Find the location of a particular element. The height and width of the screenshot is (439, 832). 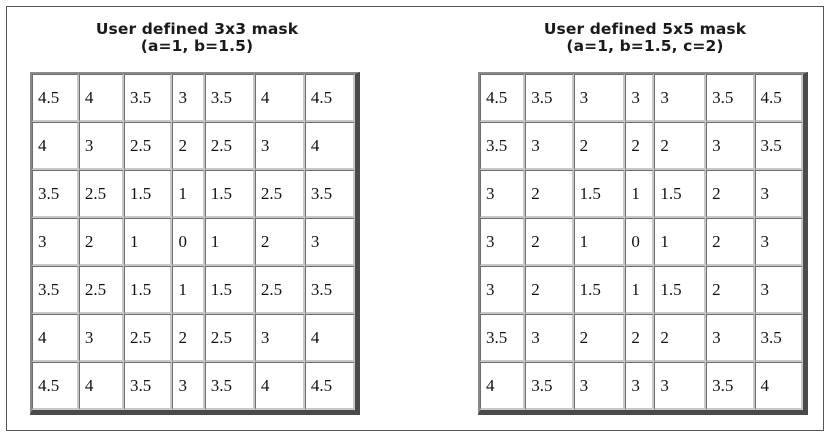

grid-row: 3 2 1.5 1 1.5 2 3 is located at coordinates (641, 290).